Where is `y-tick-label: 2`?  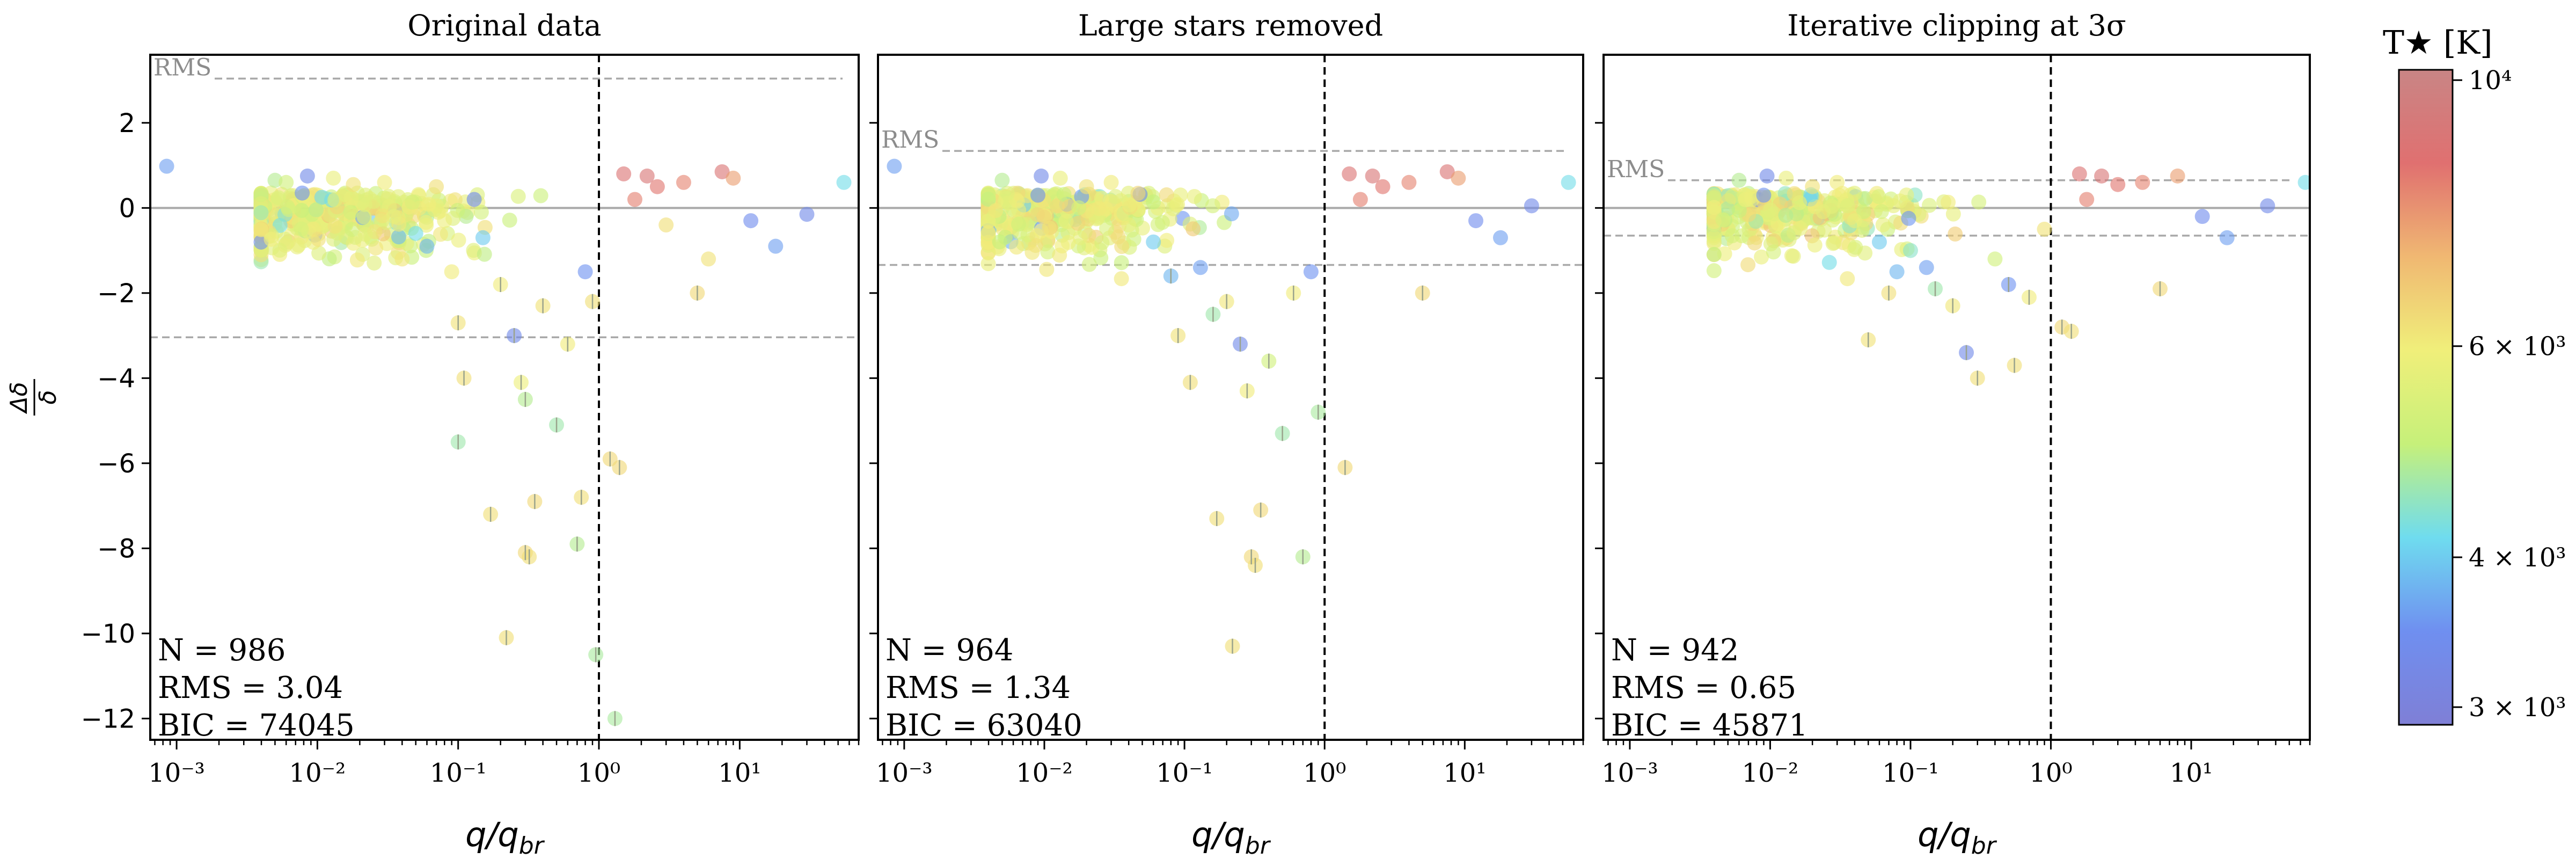 y-tick-label: 2 is located at coordinates (127, 123).